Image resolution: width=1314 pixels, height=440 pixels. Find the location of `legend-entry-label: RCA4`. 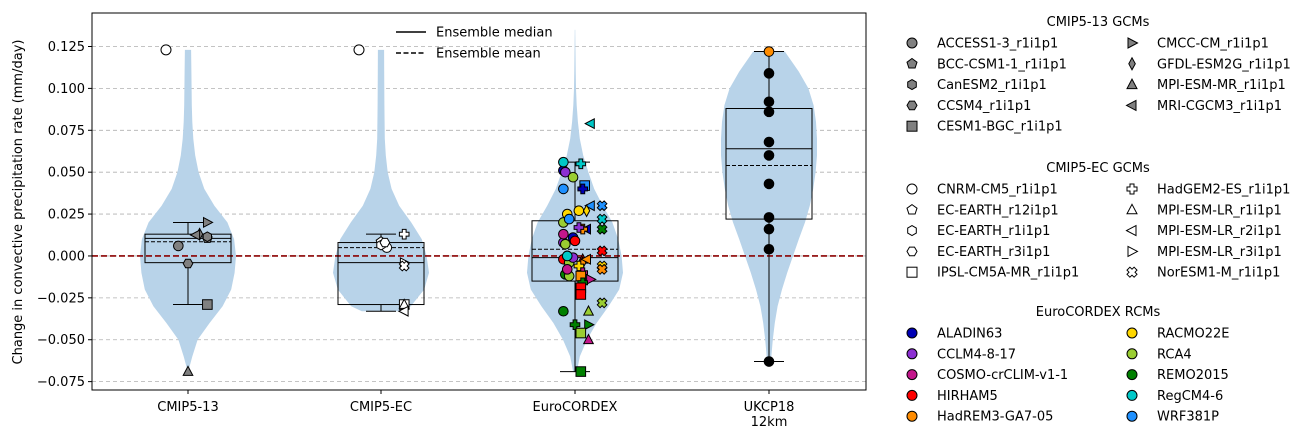

legend-entry-label: RCA4 is located at coordinates (1174, 354).